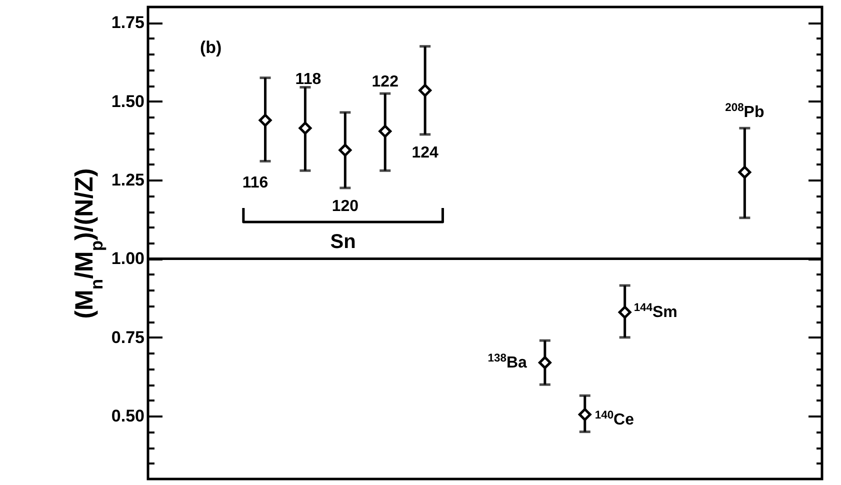 The height and width of the screenshot is (485, 841). I want to click on annotation: $^{144}$Sm, so click(656, 312).